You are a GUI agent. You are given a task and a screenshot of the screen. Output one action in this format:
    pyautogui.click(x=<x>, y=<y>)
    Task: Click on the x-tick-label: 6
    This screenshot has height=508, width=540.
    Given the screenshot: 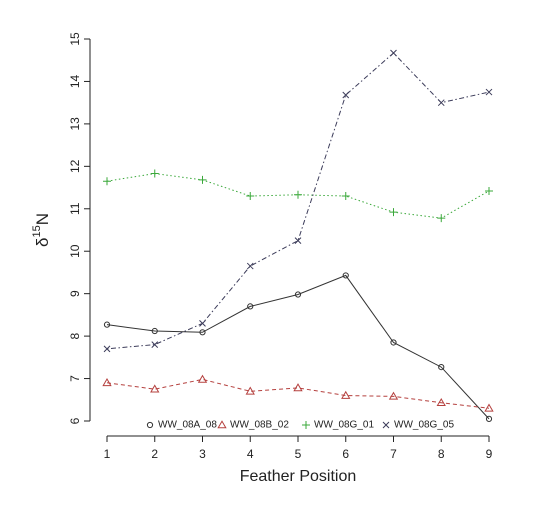 What is the action you would take?
    pyautogui.click(x=345, y=454)
    